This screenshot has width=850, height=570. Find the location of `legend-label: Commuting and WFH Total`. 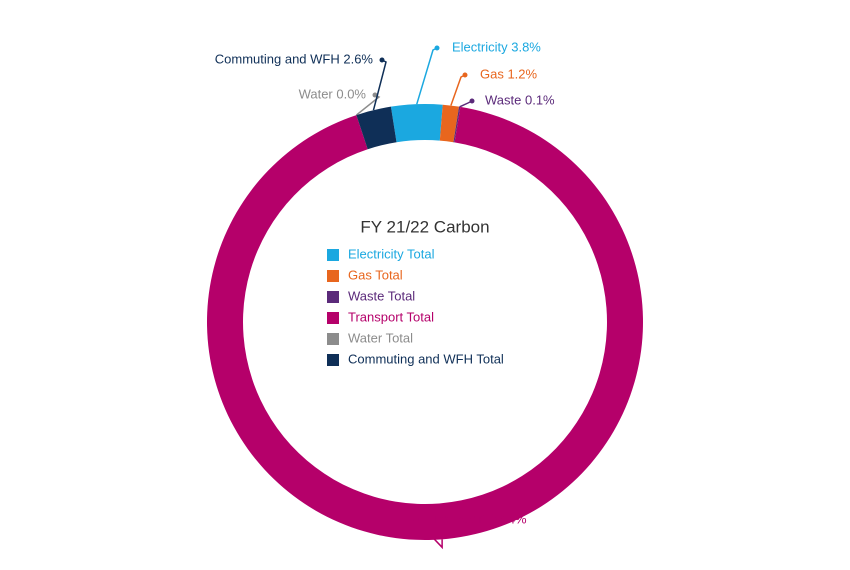

legend-label: Commuting and WFH Total is located at coordinates (426, 358).